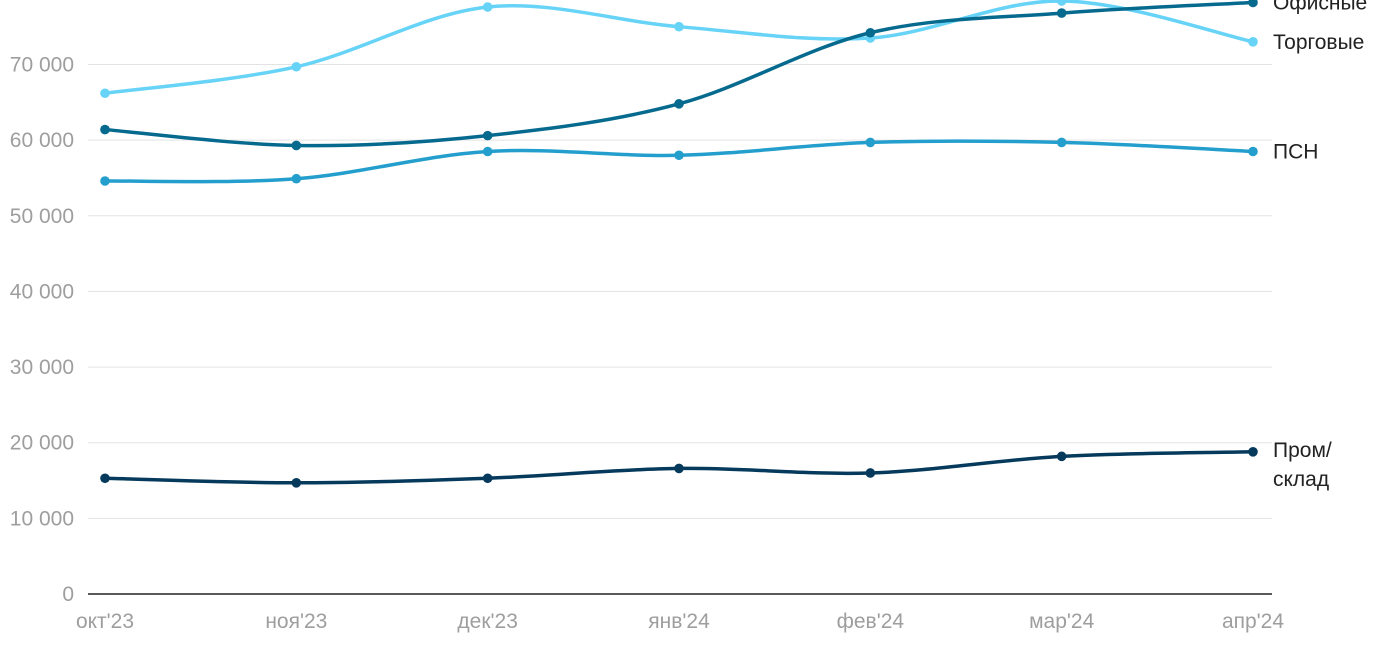  I want to click on x-tick-label: янв'24, so click(679, 621).